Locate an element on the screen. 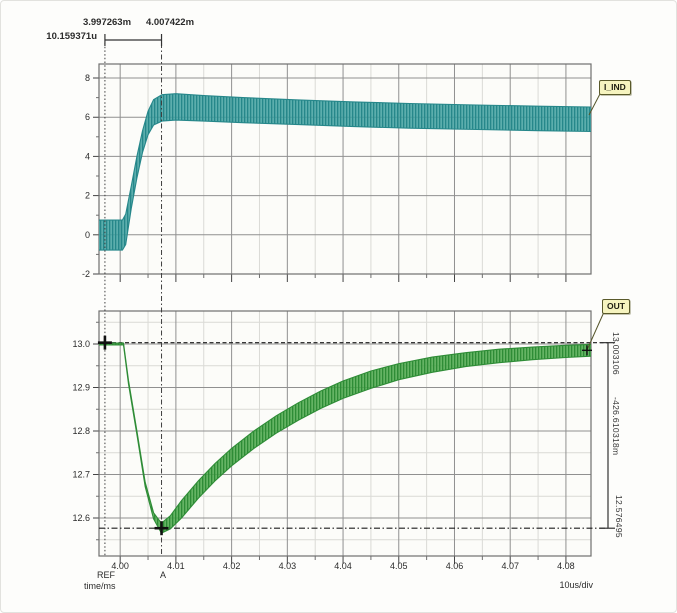  x-tick-label: 4.08 is located at coordinates (566, 566).